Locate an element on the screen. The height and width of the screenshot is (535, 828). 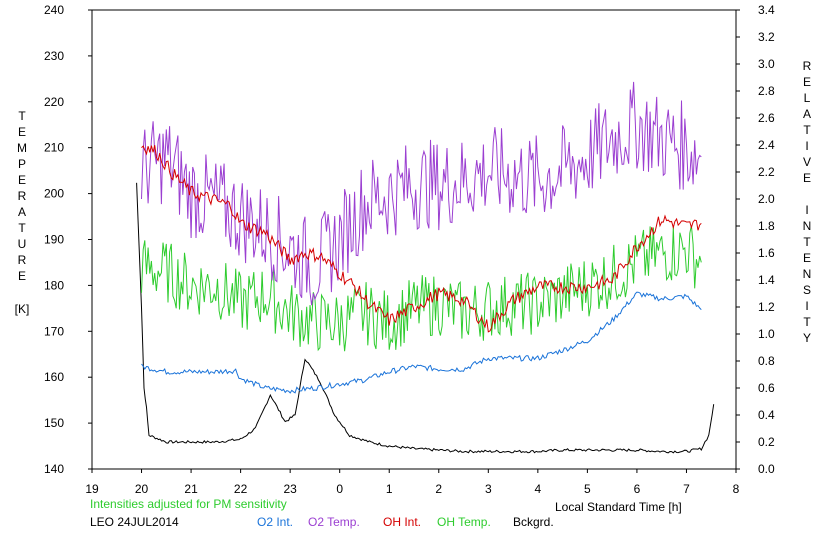
left-tick-label: 240 is located at coordinates (54, 10).